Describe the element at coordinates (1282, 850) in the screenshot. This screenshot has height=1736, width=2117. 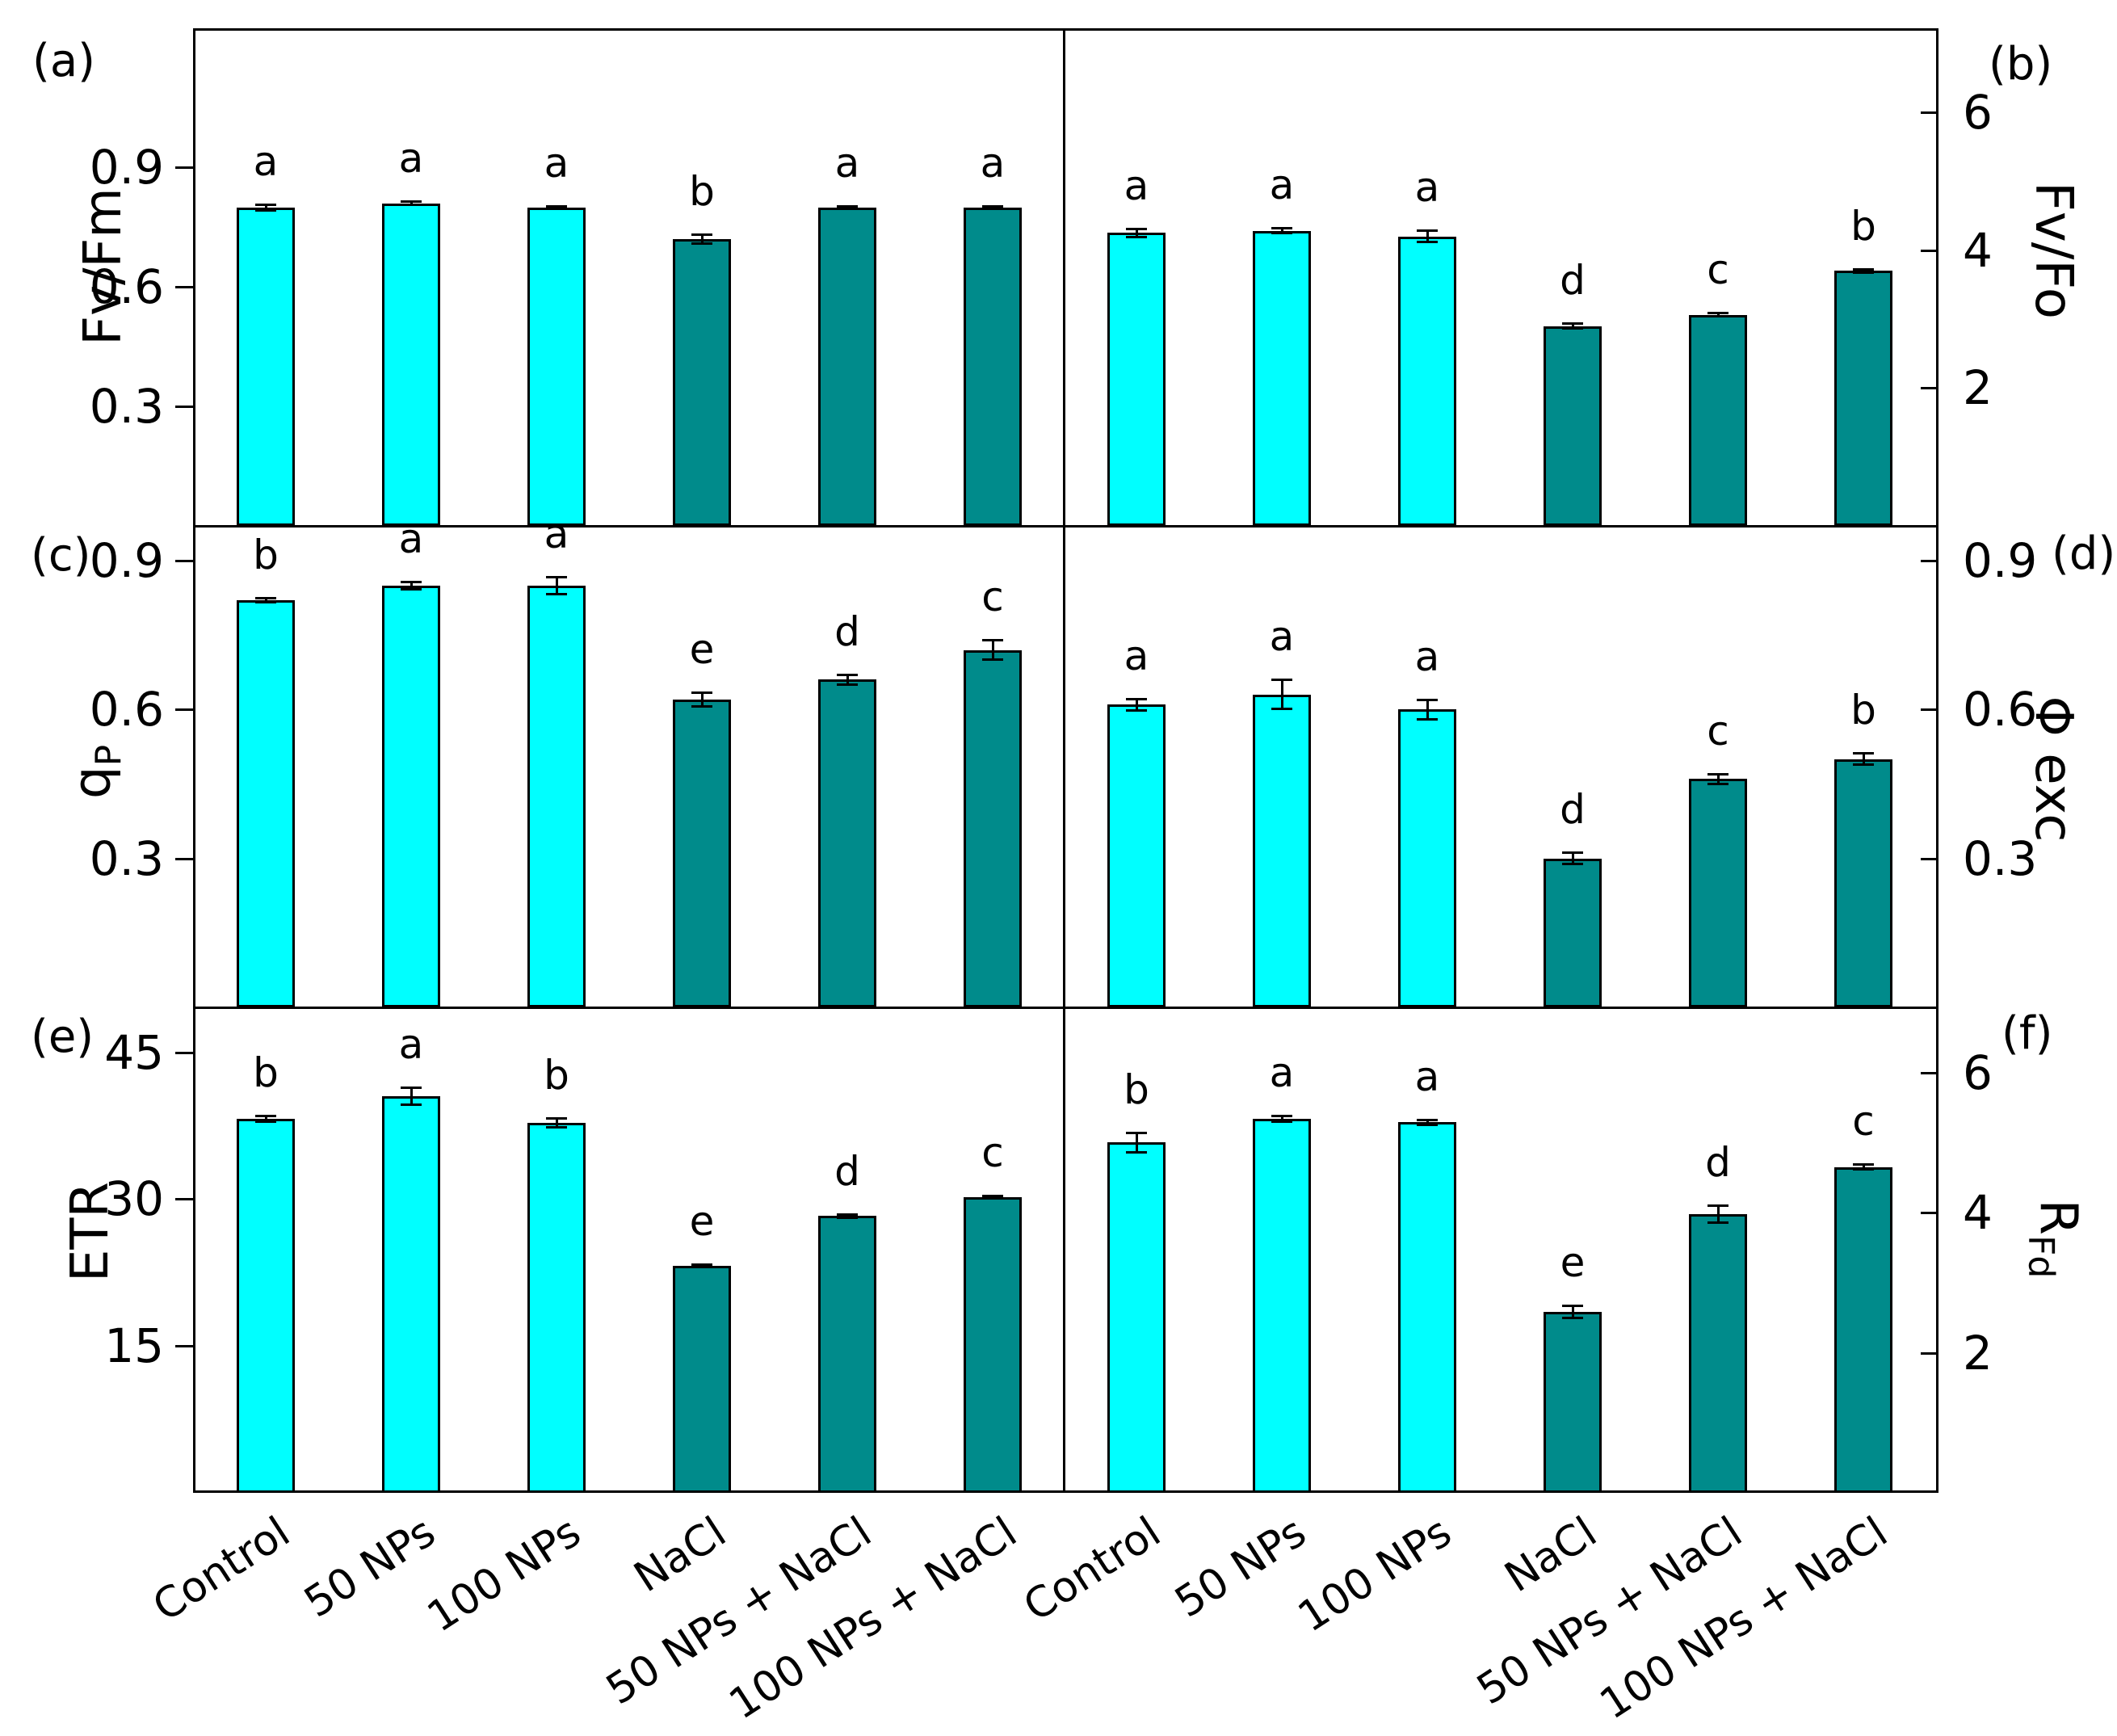
I see `bar-50-nps-d` at that location.